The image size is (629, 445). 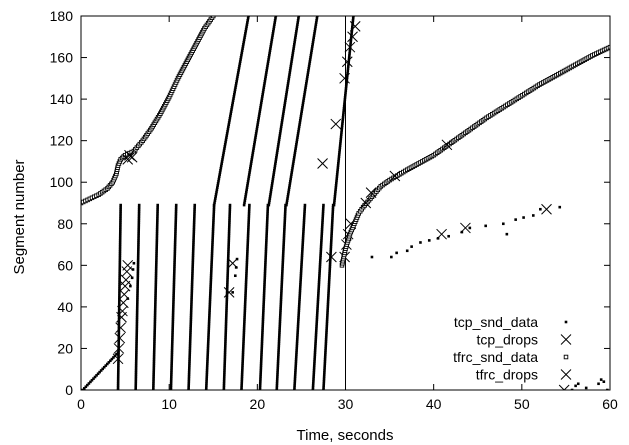 I want to click on legend-label: tcp_drops, so click(x=507, y=340).